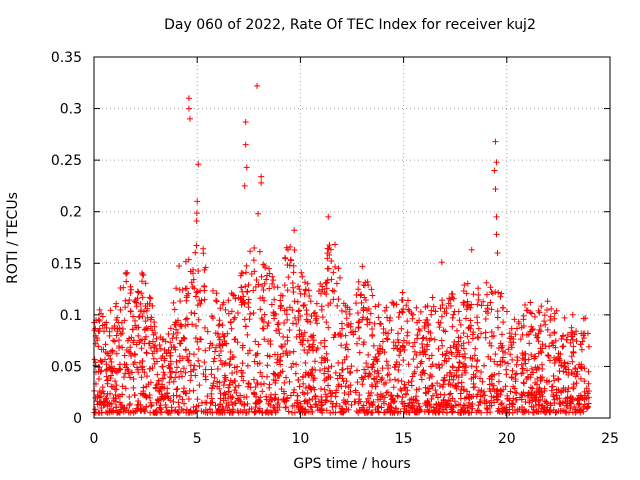  What do you see at coordinates (66, 58) in the screenshot?
I see `y-tick-label: 0.35` at bounding box center [66, 58].